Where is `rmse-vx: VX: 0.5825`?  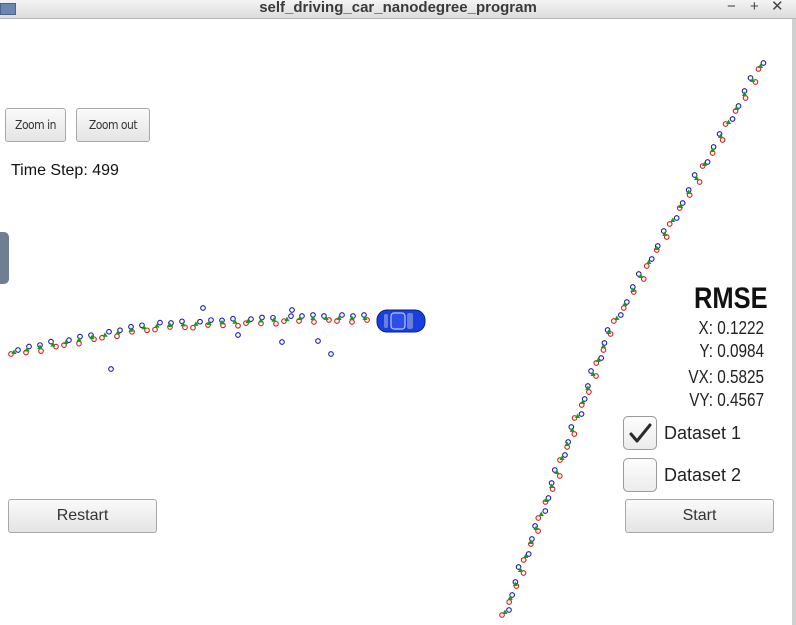 rmse-vx: VX: 0.5825 is located at coordinates (726, 377).